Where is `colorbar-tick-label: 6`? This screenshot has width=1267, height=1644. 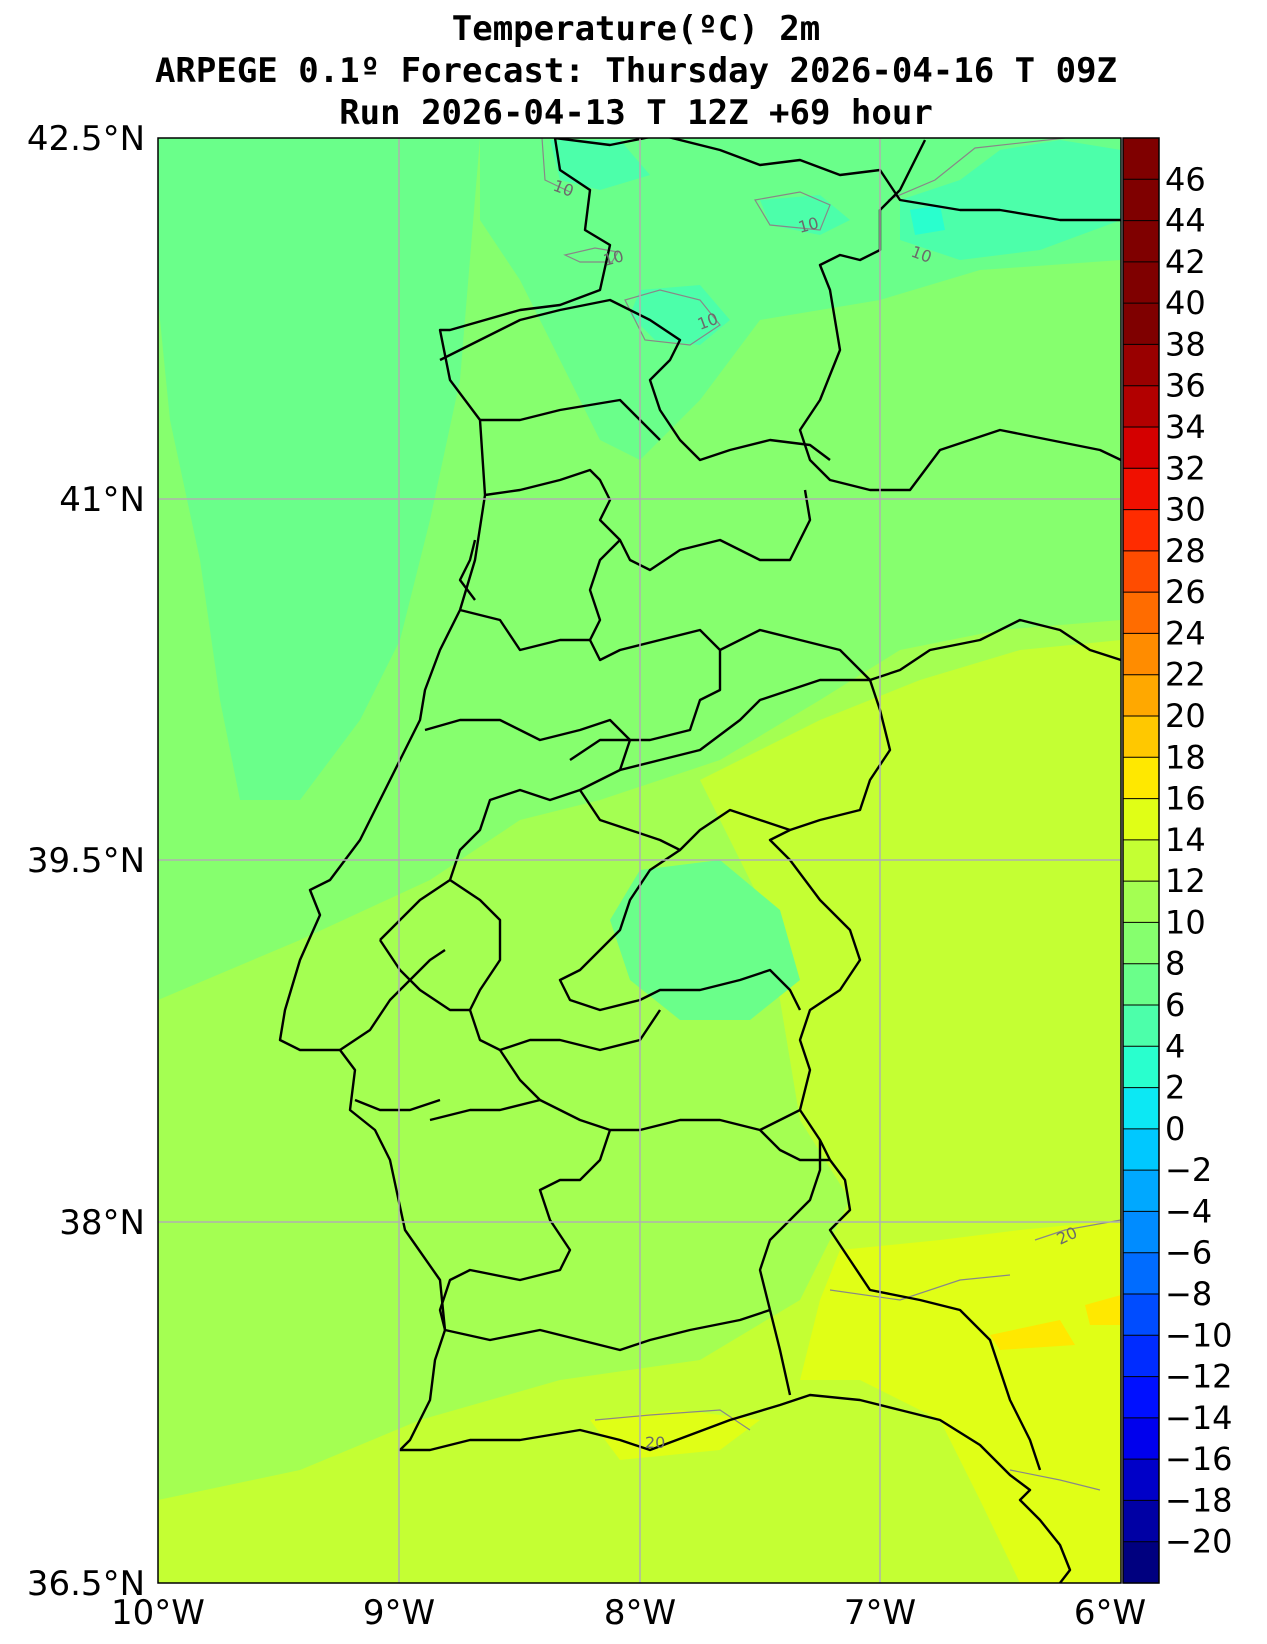 colorbar-tick-label: 6 is located at coordinates (1175, 1005).